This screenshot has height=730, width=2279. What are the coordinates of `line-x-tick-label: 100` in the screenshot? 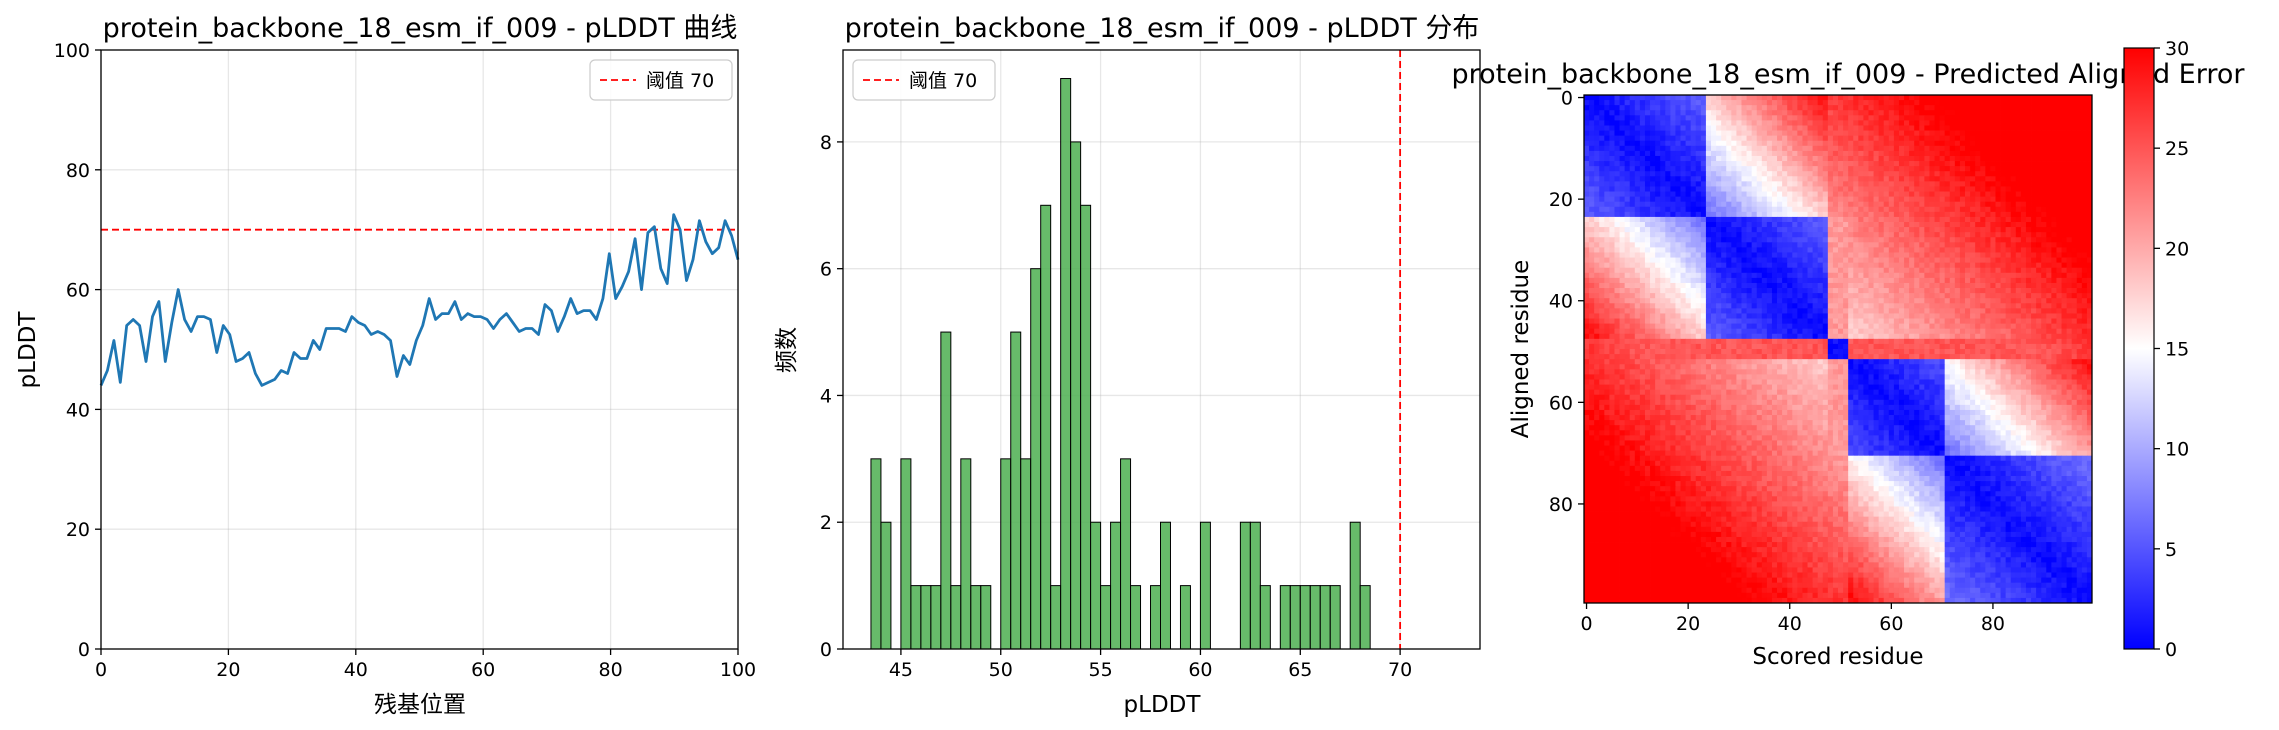 It's located at (738, 670).